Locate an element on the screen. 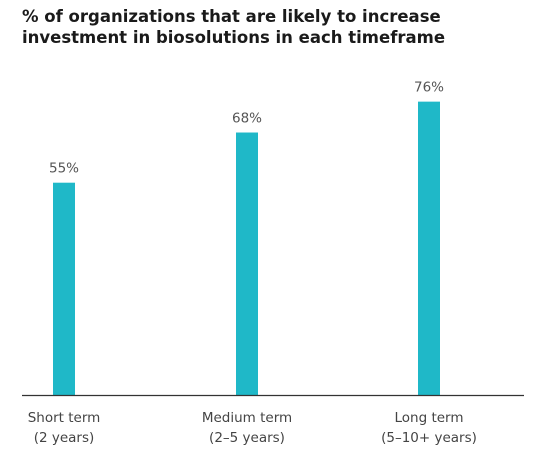 The image size is (546, 463). category-label-3-line-1: Long term is located at coordinates (428, 418).